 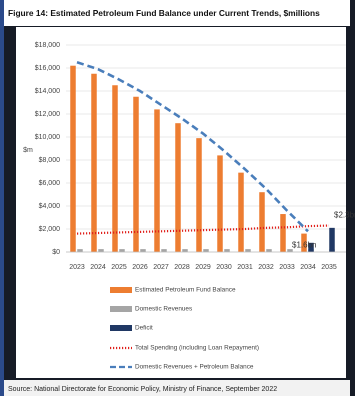 I want to click on annotation: $2.3bn, so click(x=344, y=215).